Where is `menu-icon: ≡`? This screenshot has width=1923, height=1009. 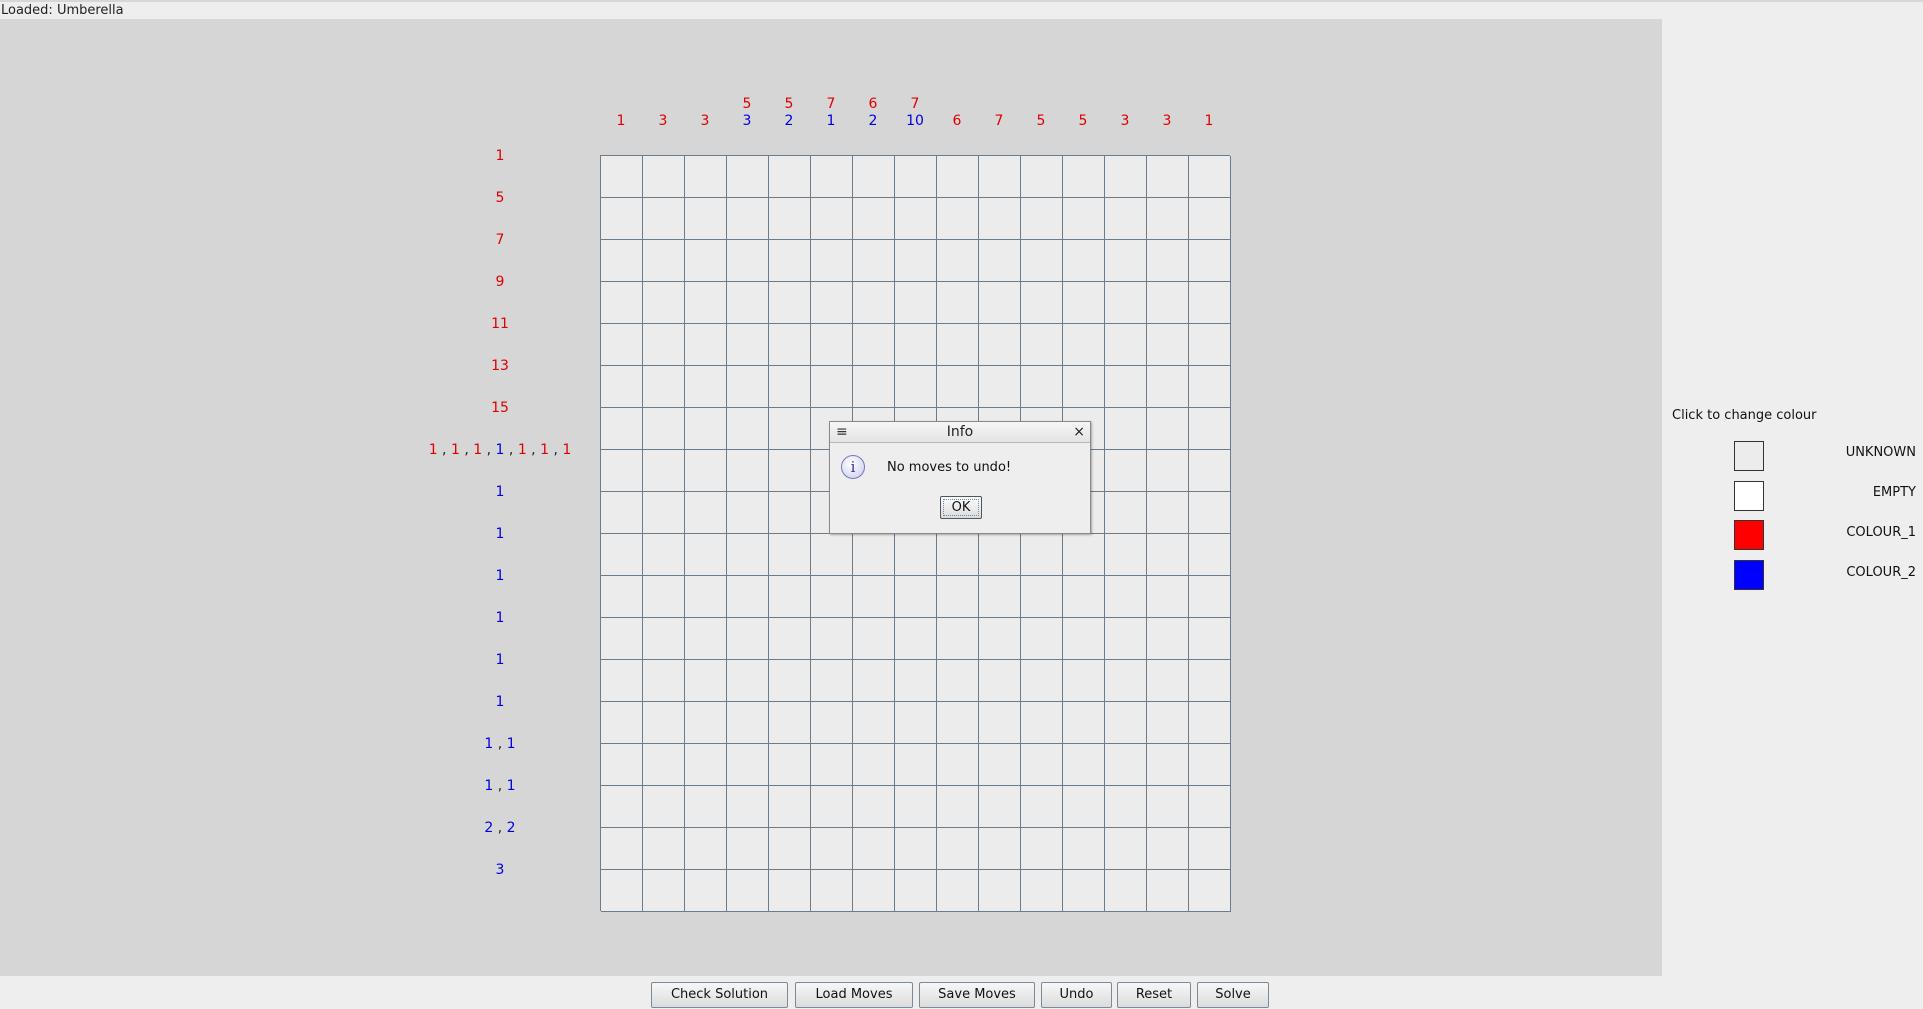 menu-icon: ≡ is located at coordinates (842, 432).